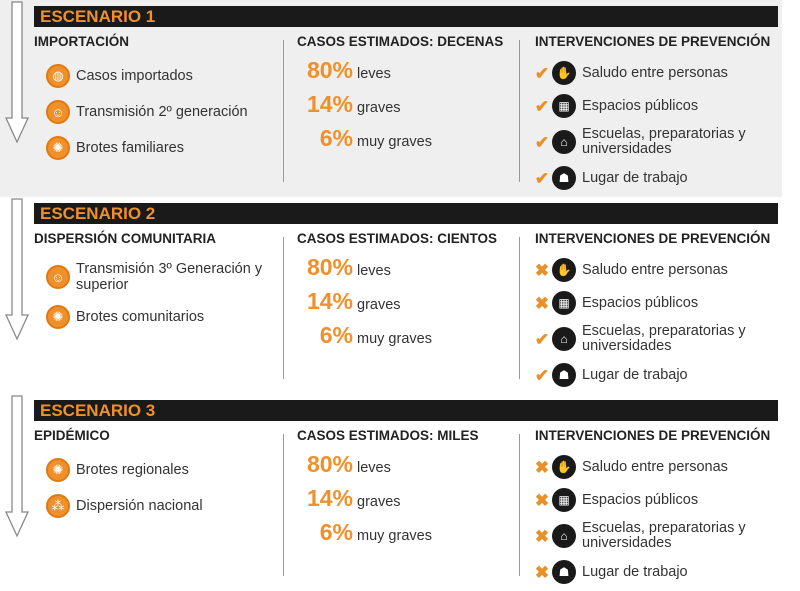 Image resolution: width=800 pixels, height=591 pixels. I want to click on cases-title: CASOS ESTIMADOS: CIENTOS, so click(397, 238).